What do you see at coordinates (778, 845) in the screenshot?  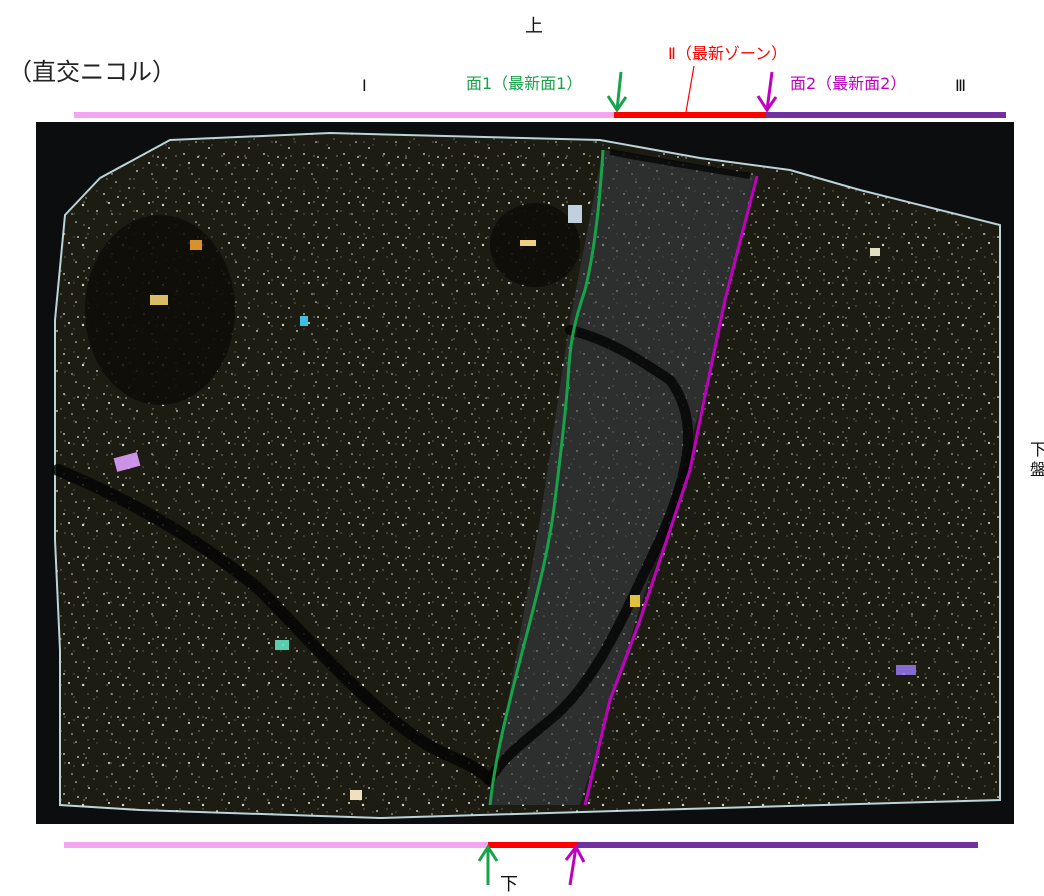 I see `zone-III-bar-bottom` at bounding box center [778, 845].